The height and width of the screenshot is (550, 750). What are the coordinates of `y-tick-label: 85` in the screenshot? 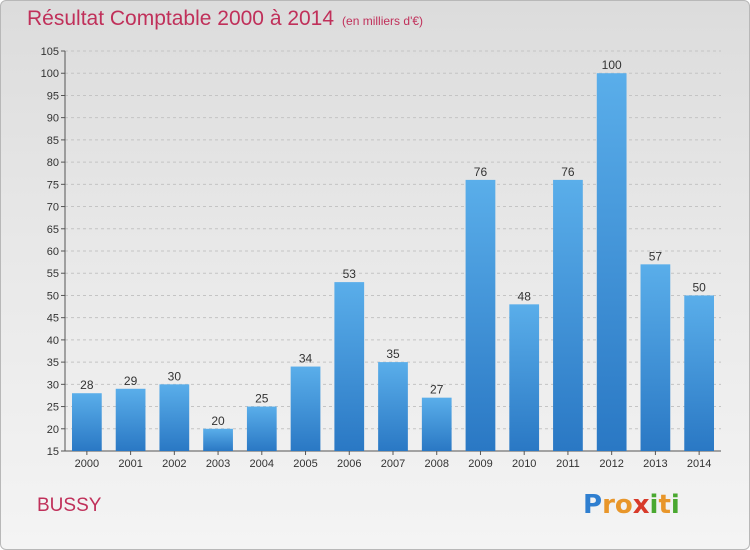 It's located at (53, 141).